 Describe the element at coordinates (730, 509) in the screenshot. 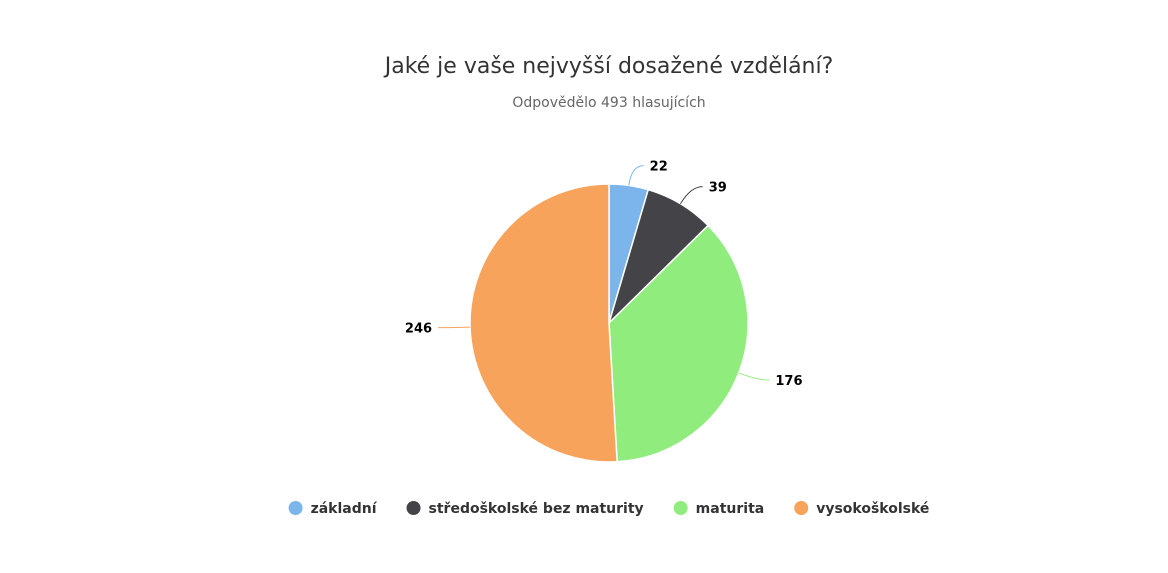

I see `legend-label-maturita: maturita` at that location.